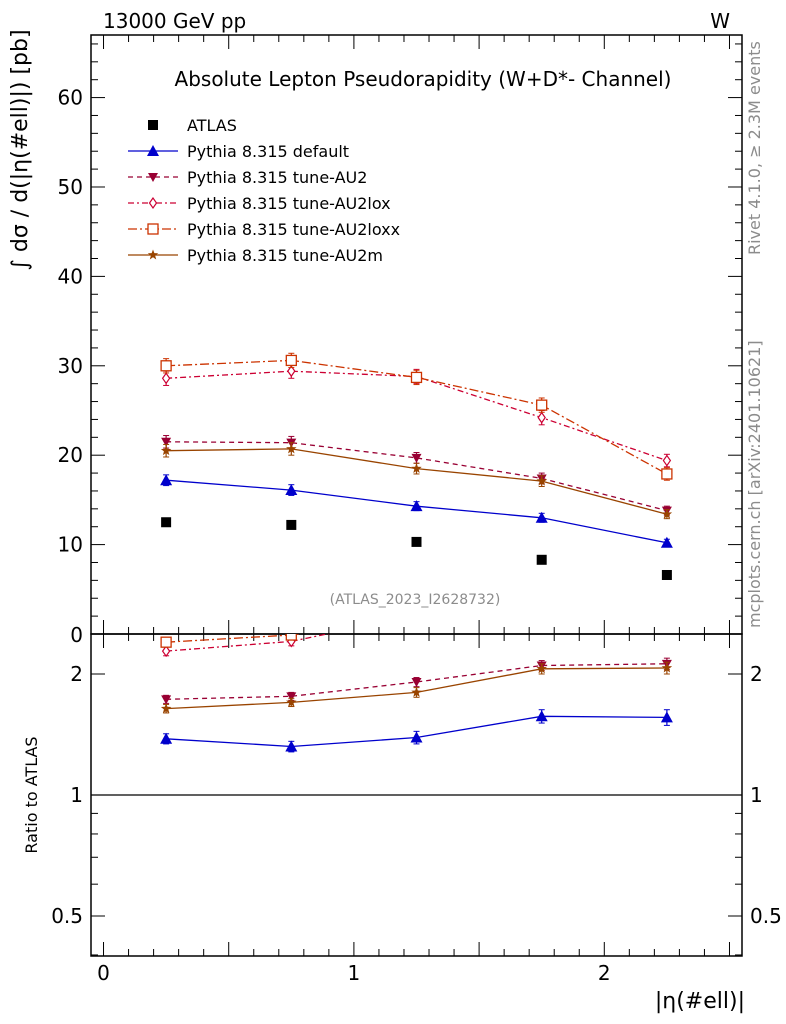 This screenshot has height=1024, width=786. What do you see at coordinates (174, 21) in the screenshot?
I see `energy-label: 13000 GeV pp` at bounding box center [174, 21].